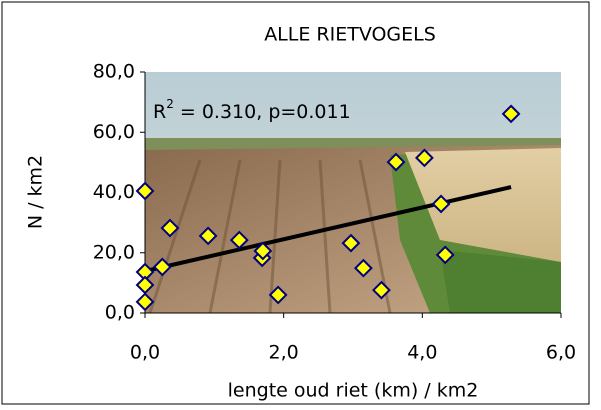 The height and width of the screenshot is (410, 601). I want to click on x-axis-label: lengte oud riet (km) / km2, so click(353, 391).